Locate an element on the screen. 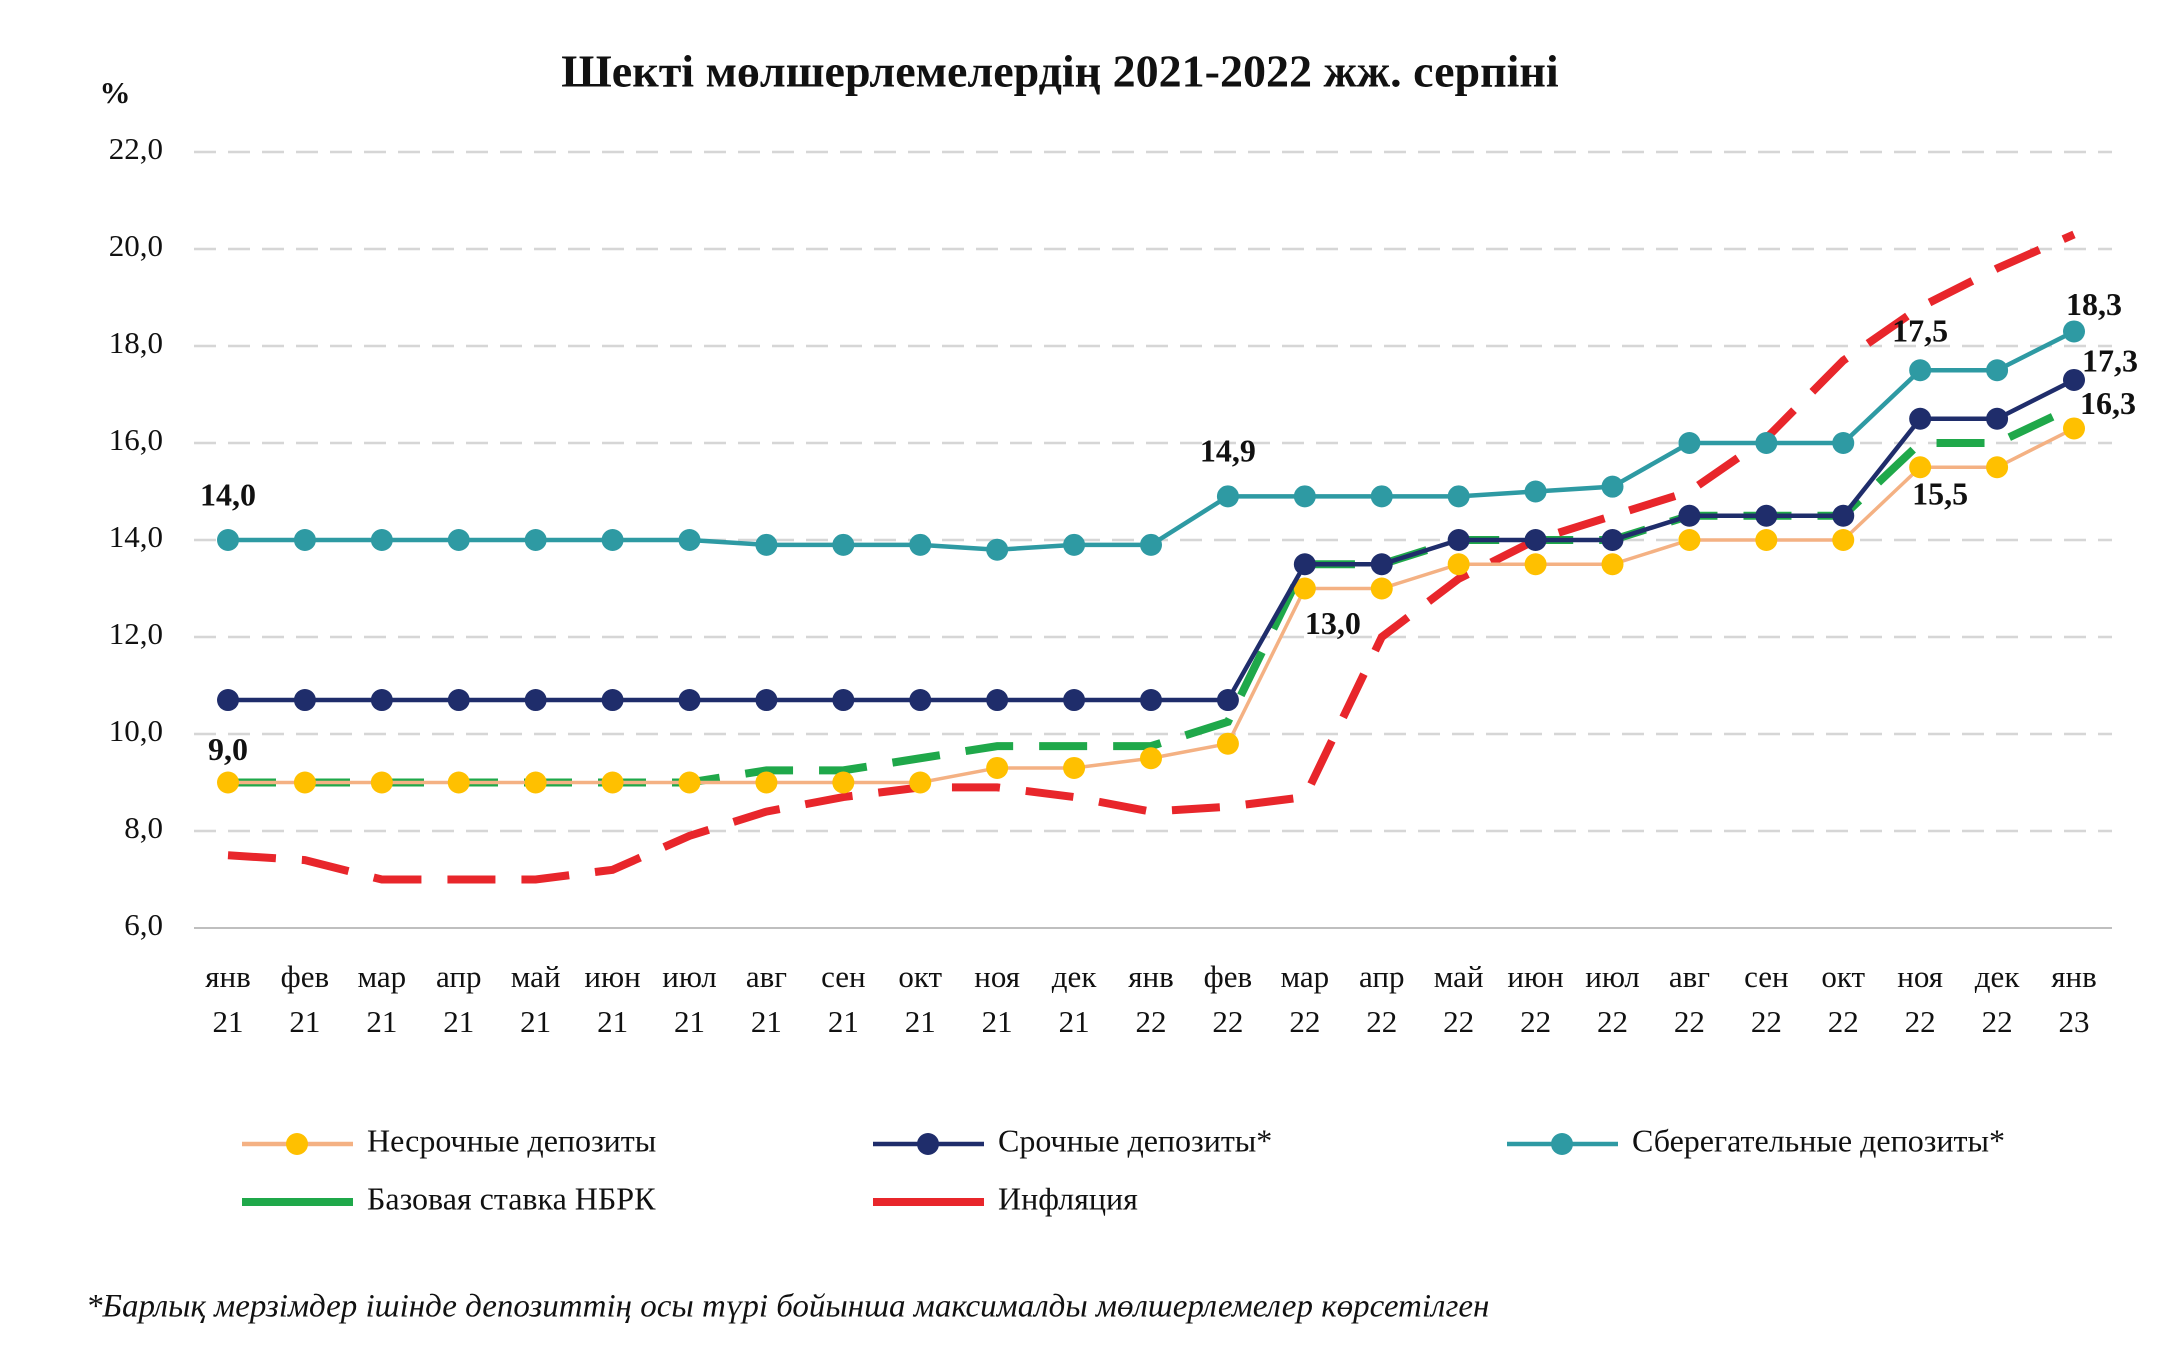 Image resolution: width=2160 pixels, height=1353 pixels. x-tick-label: сен 22 is located at coordinates (1766, 999).